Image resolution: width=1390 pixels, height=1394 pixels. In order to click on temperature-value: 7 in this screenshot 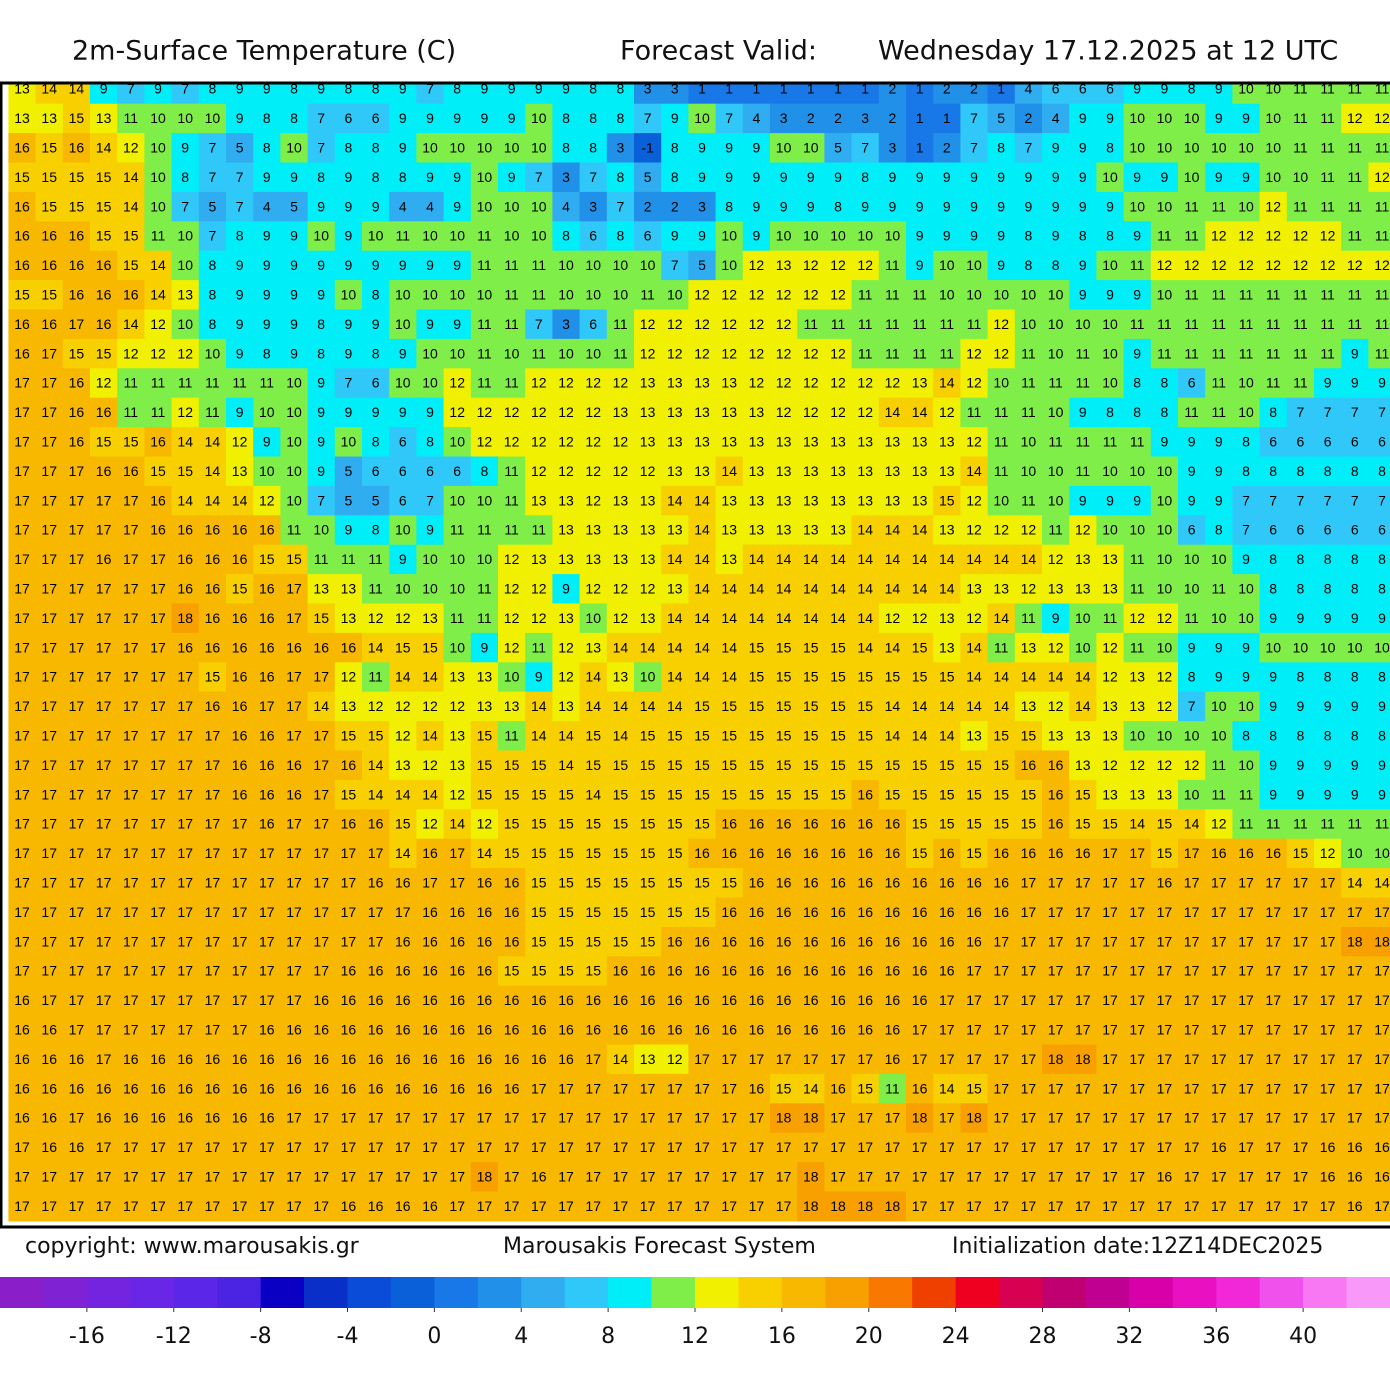, I will do `click(1382, 500)`.